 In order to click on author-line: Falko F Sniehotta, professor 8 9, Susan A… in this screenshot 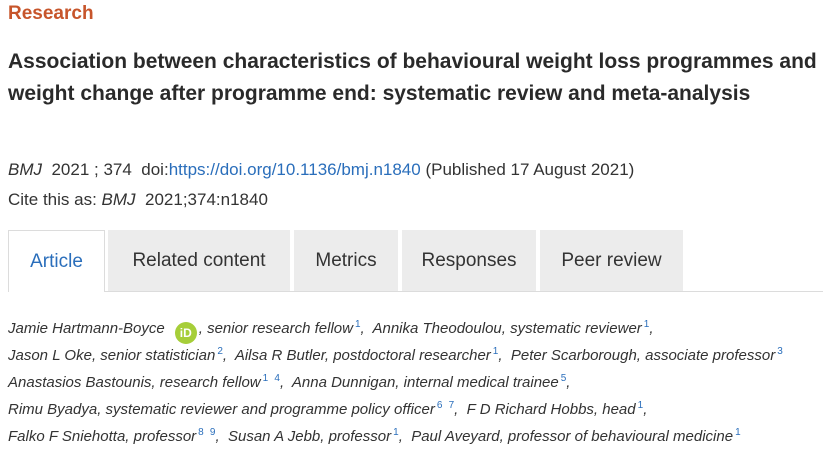, I will do `click(374, 436)`.